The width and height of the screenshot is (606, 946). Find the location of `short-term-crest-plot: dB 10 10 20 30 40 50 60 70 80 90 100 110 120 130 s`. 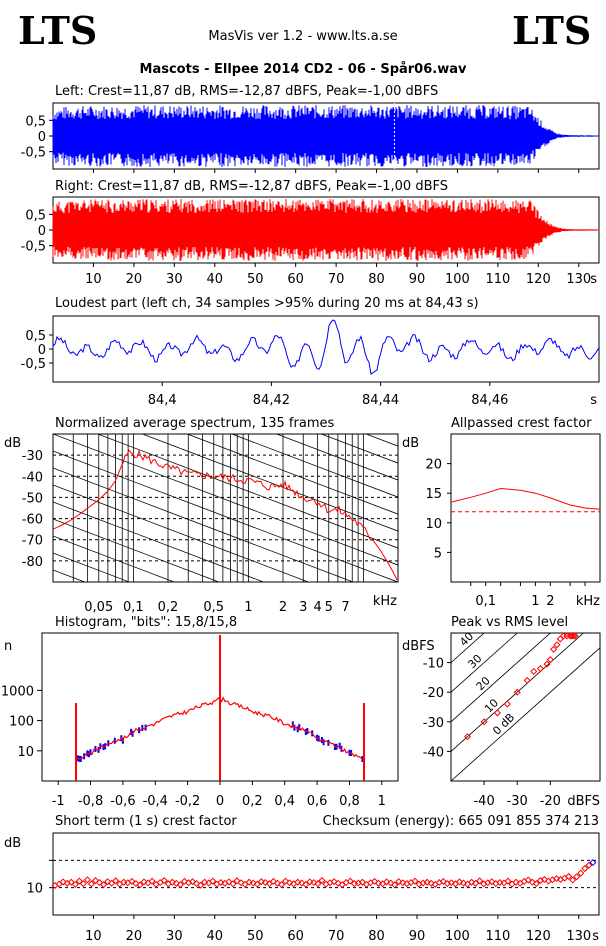

short-term-crest-plot: dB 10 10 20 30 40 50 60 70 80 90 100 110 120 130 s is located at coordinates (302, 888).